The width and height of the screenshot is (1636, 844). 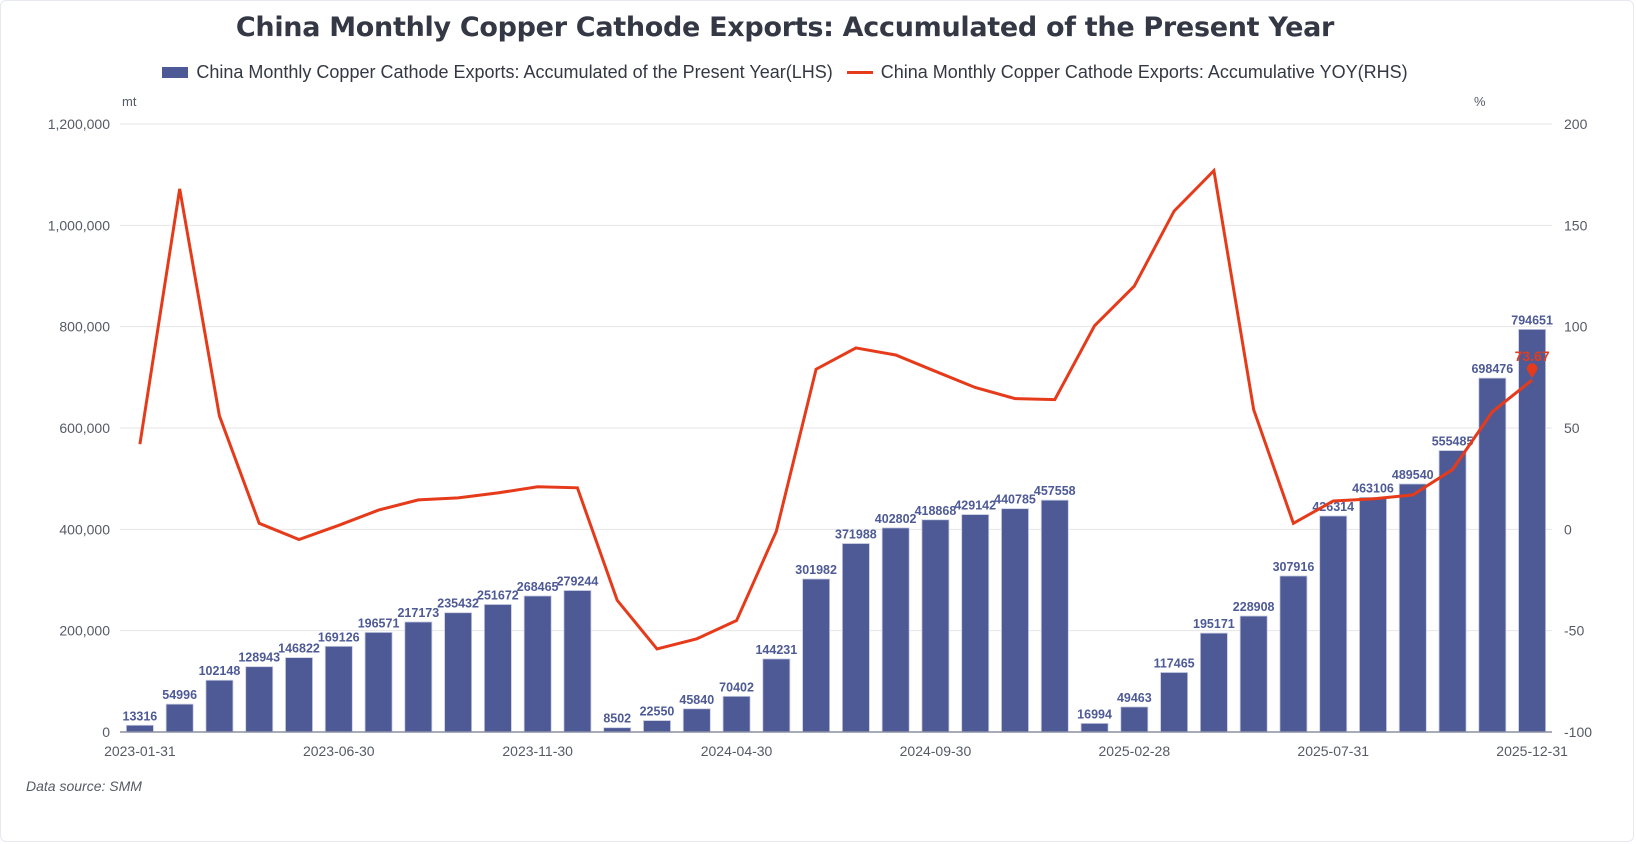 I want to click on left-tick-label: 1,000,000, so click(x=79, y=225).